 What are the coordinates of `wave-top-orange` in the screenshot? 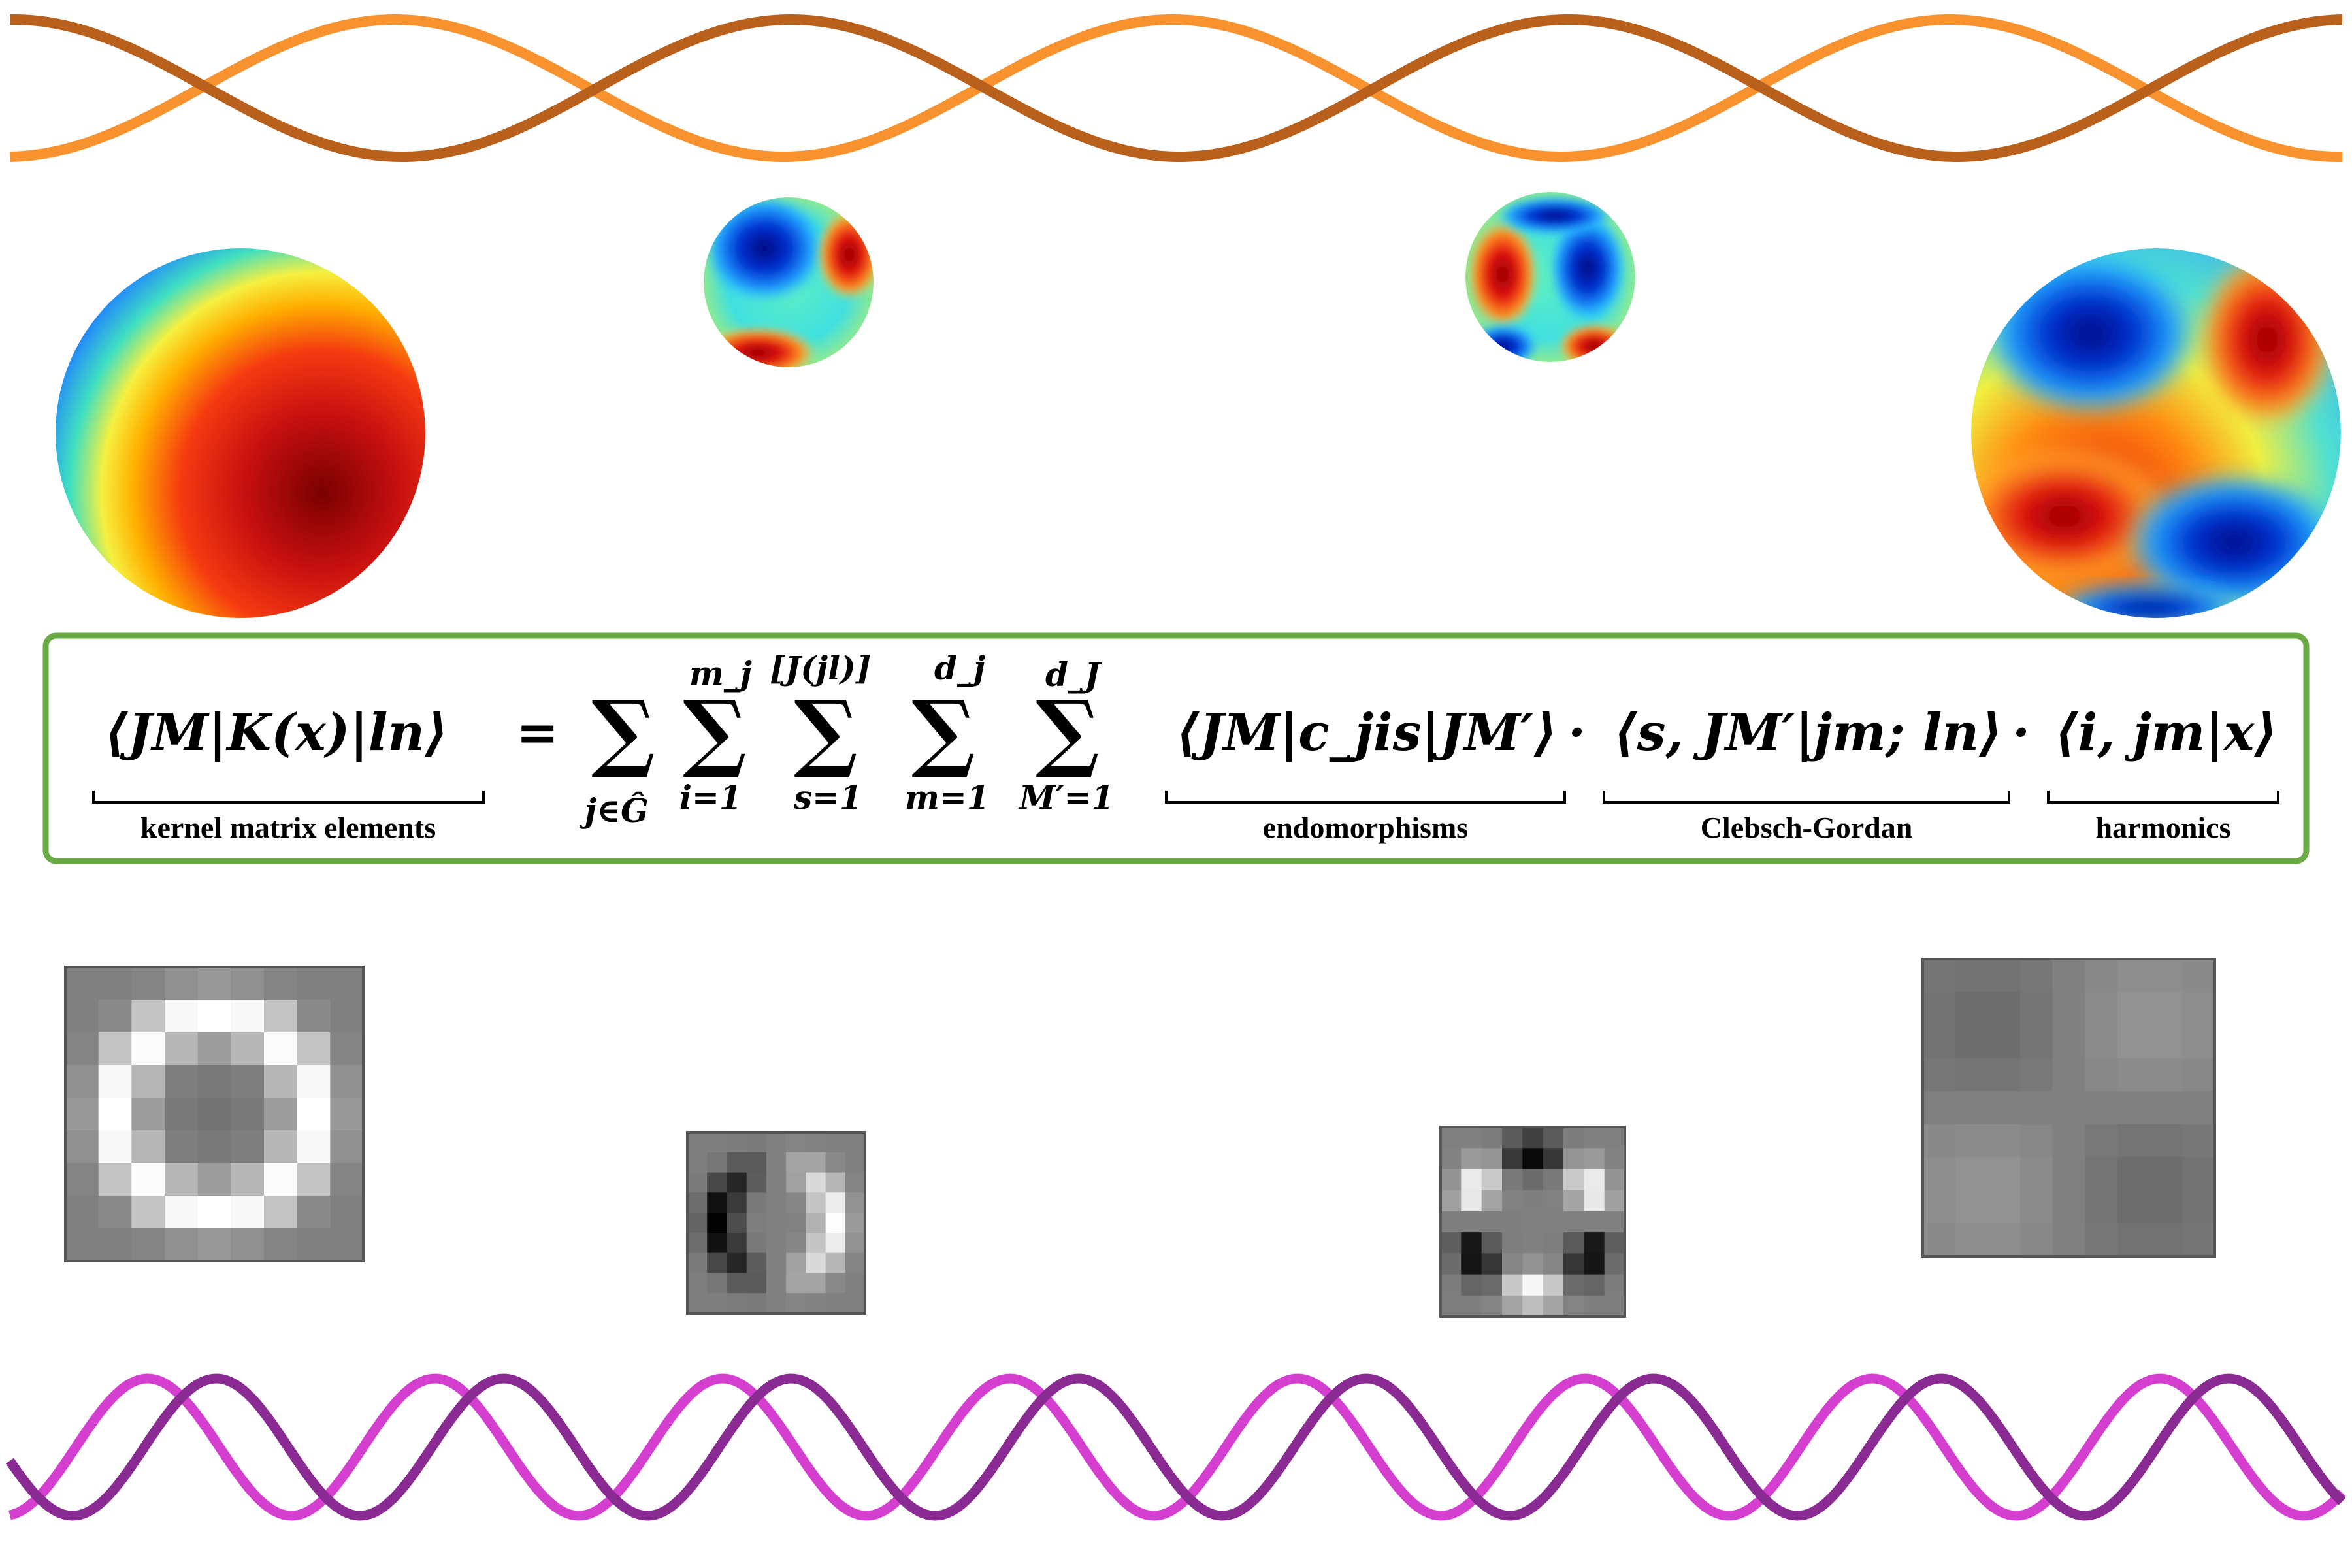 It's located at (1175, 88).